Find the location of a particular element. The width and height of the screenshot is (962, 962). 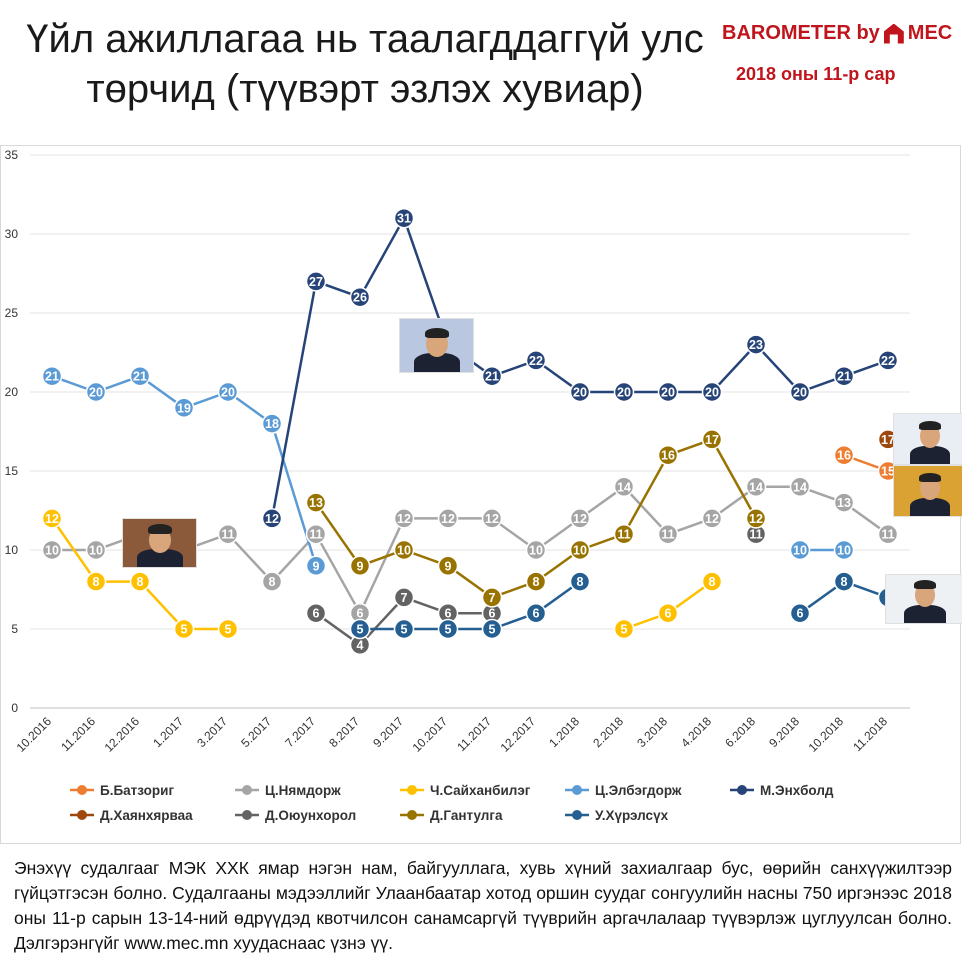

data-label: 11 is located at coordinates (315, 535).